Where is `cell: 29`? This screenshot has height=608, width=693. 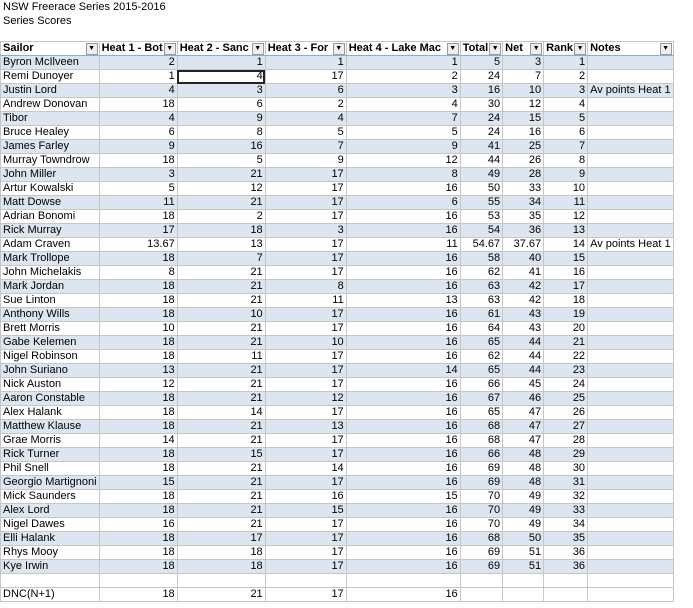 cell: 29 is located at coordinates (566, 454).